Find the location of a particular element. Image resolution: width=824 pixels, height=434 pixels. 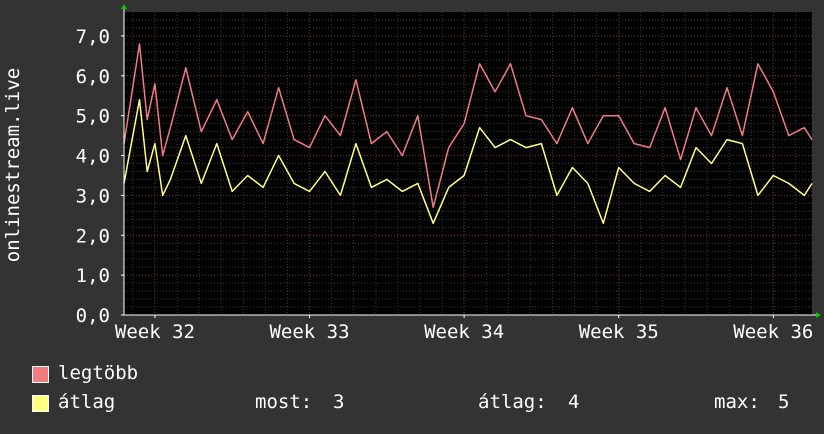

y-tick-label: 6,0 is located at coordinates (93, 77).